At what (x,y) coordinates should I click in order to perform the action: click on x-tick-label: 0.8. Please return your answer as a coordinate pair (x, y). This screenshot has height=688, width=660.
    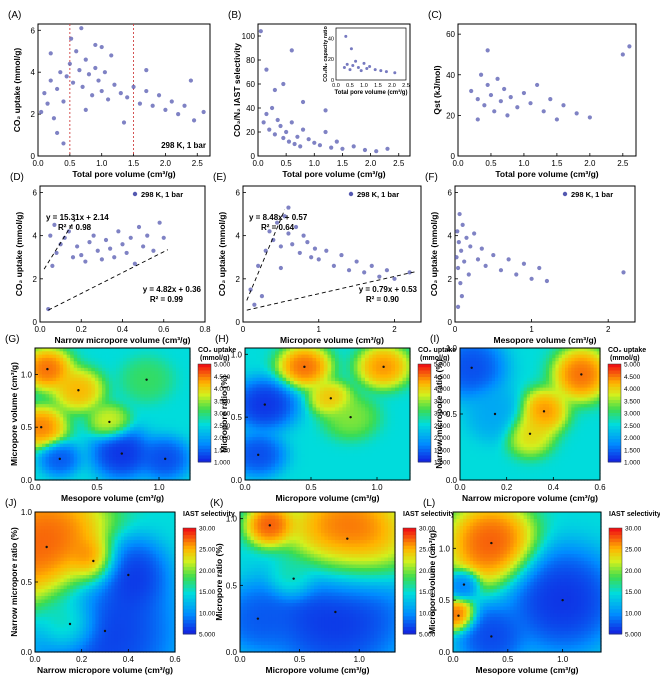
    Looking at the image, I should click on (205, 329).